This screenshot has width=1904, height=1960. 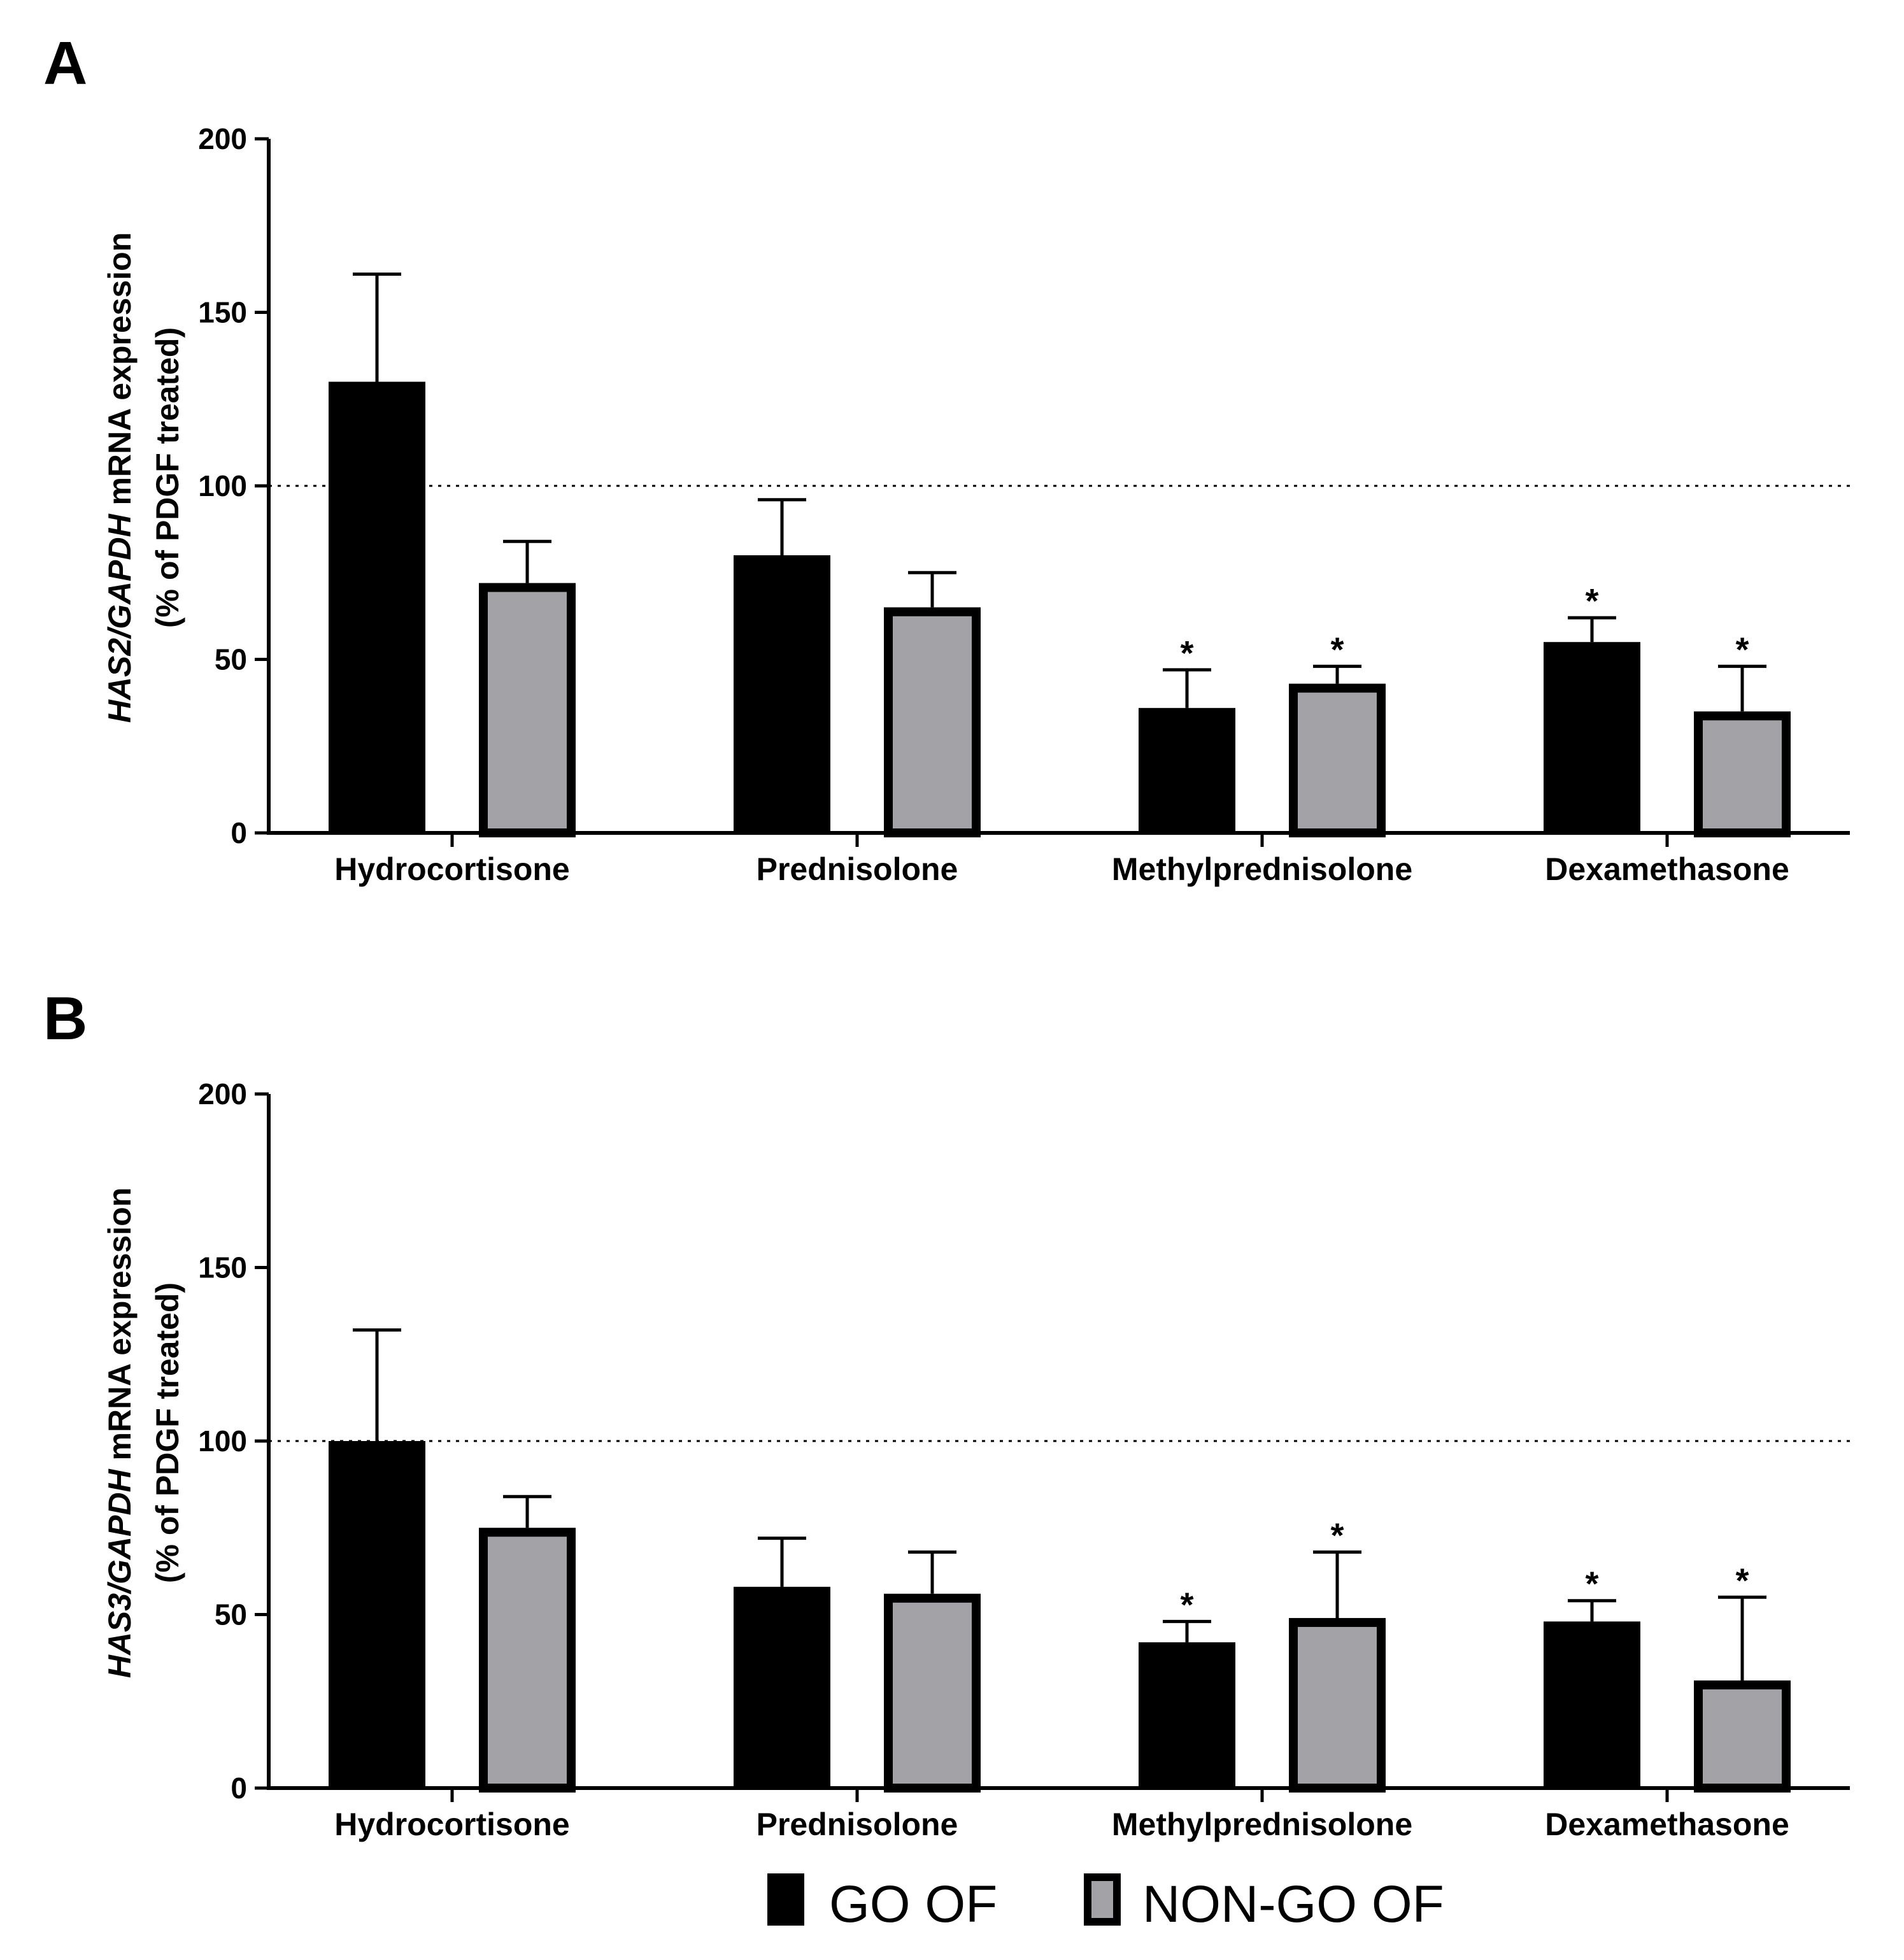 I want to click on y-axis-label: HAS3/GAPDH mRNA expression, so click(x=120, y=1433).